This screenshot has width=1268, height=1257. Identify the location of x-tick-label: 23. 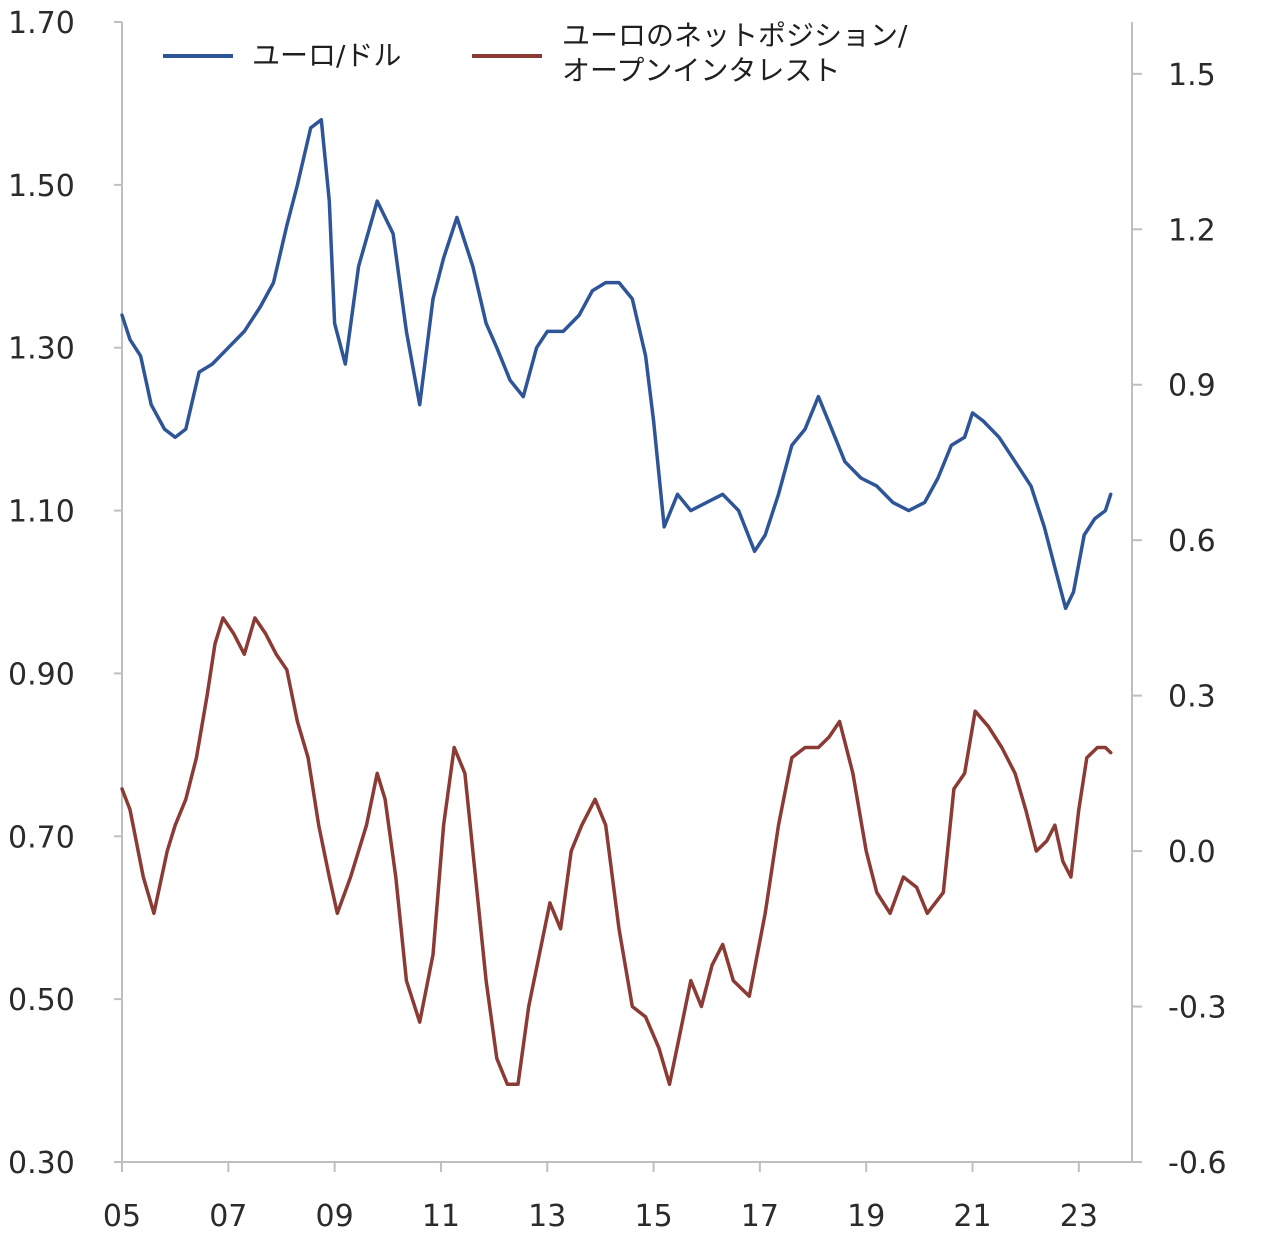
(1079, 1216).